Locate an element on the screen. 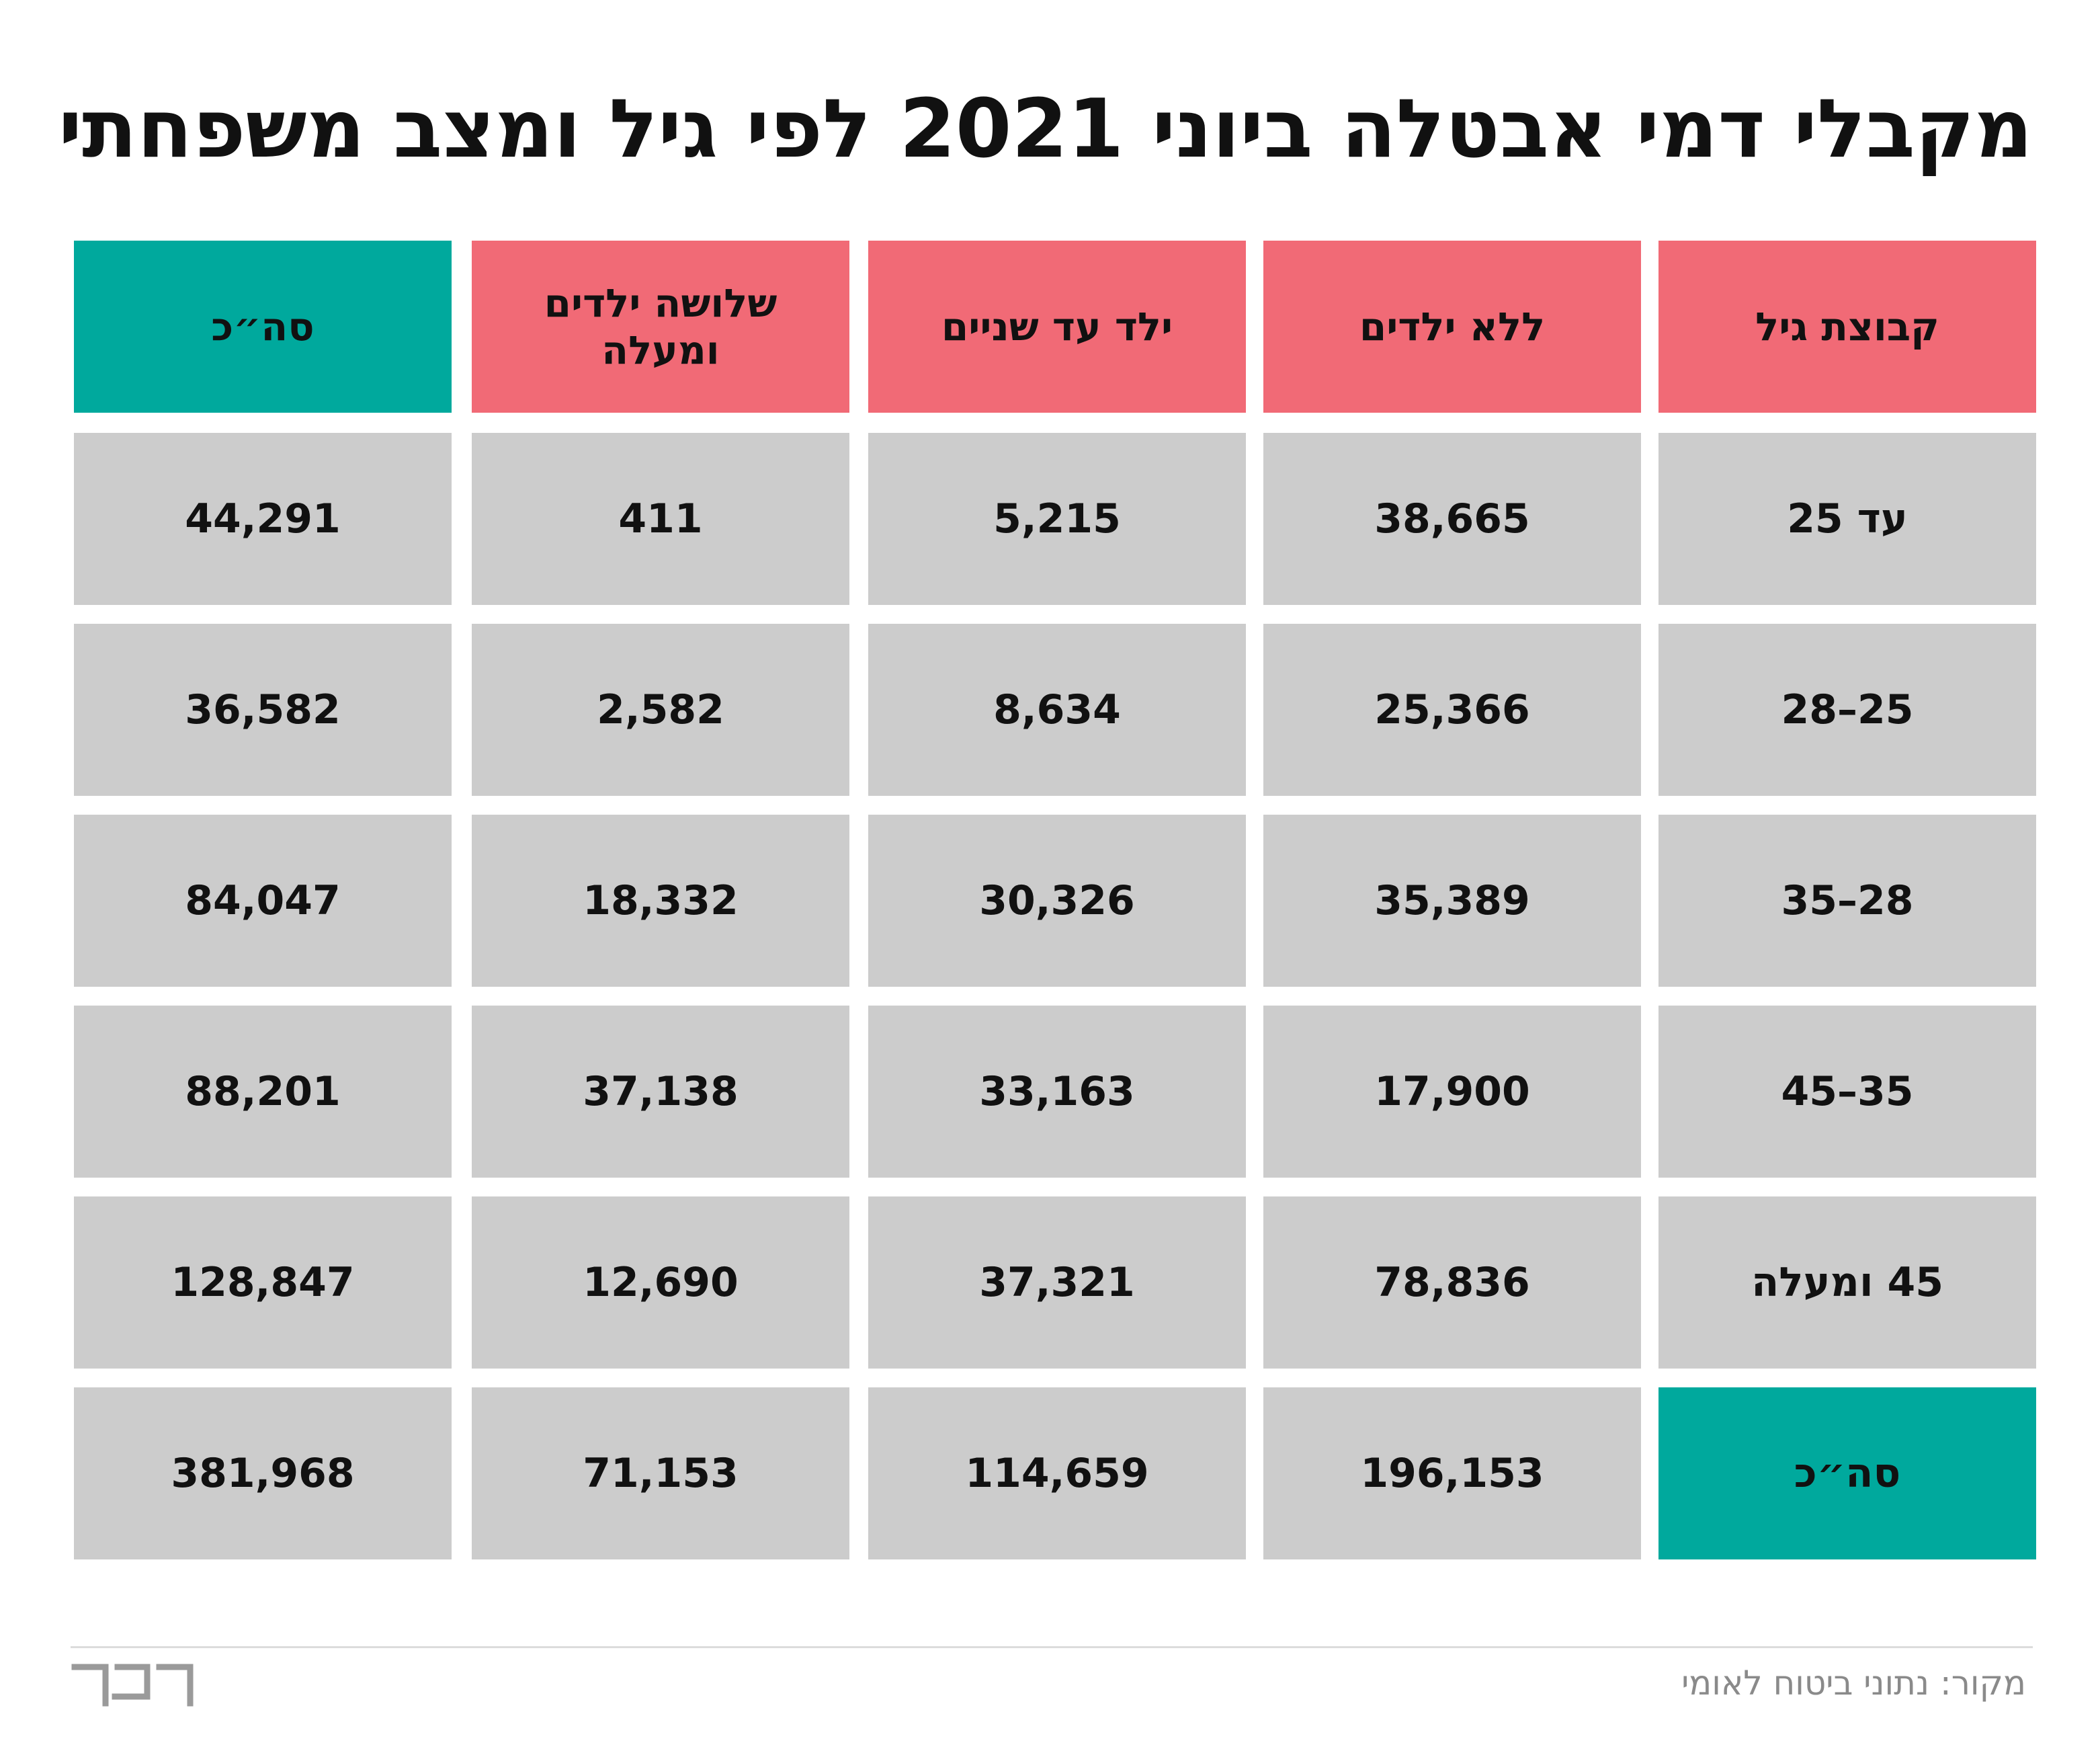 The width and height of the screenshot is (2100, 1749). table-cell: 78,836 is located at coordinates (1452, 1282).